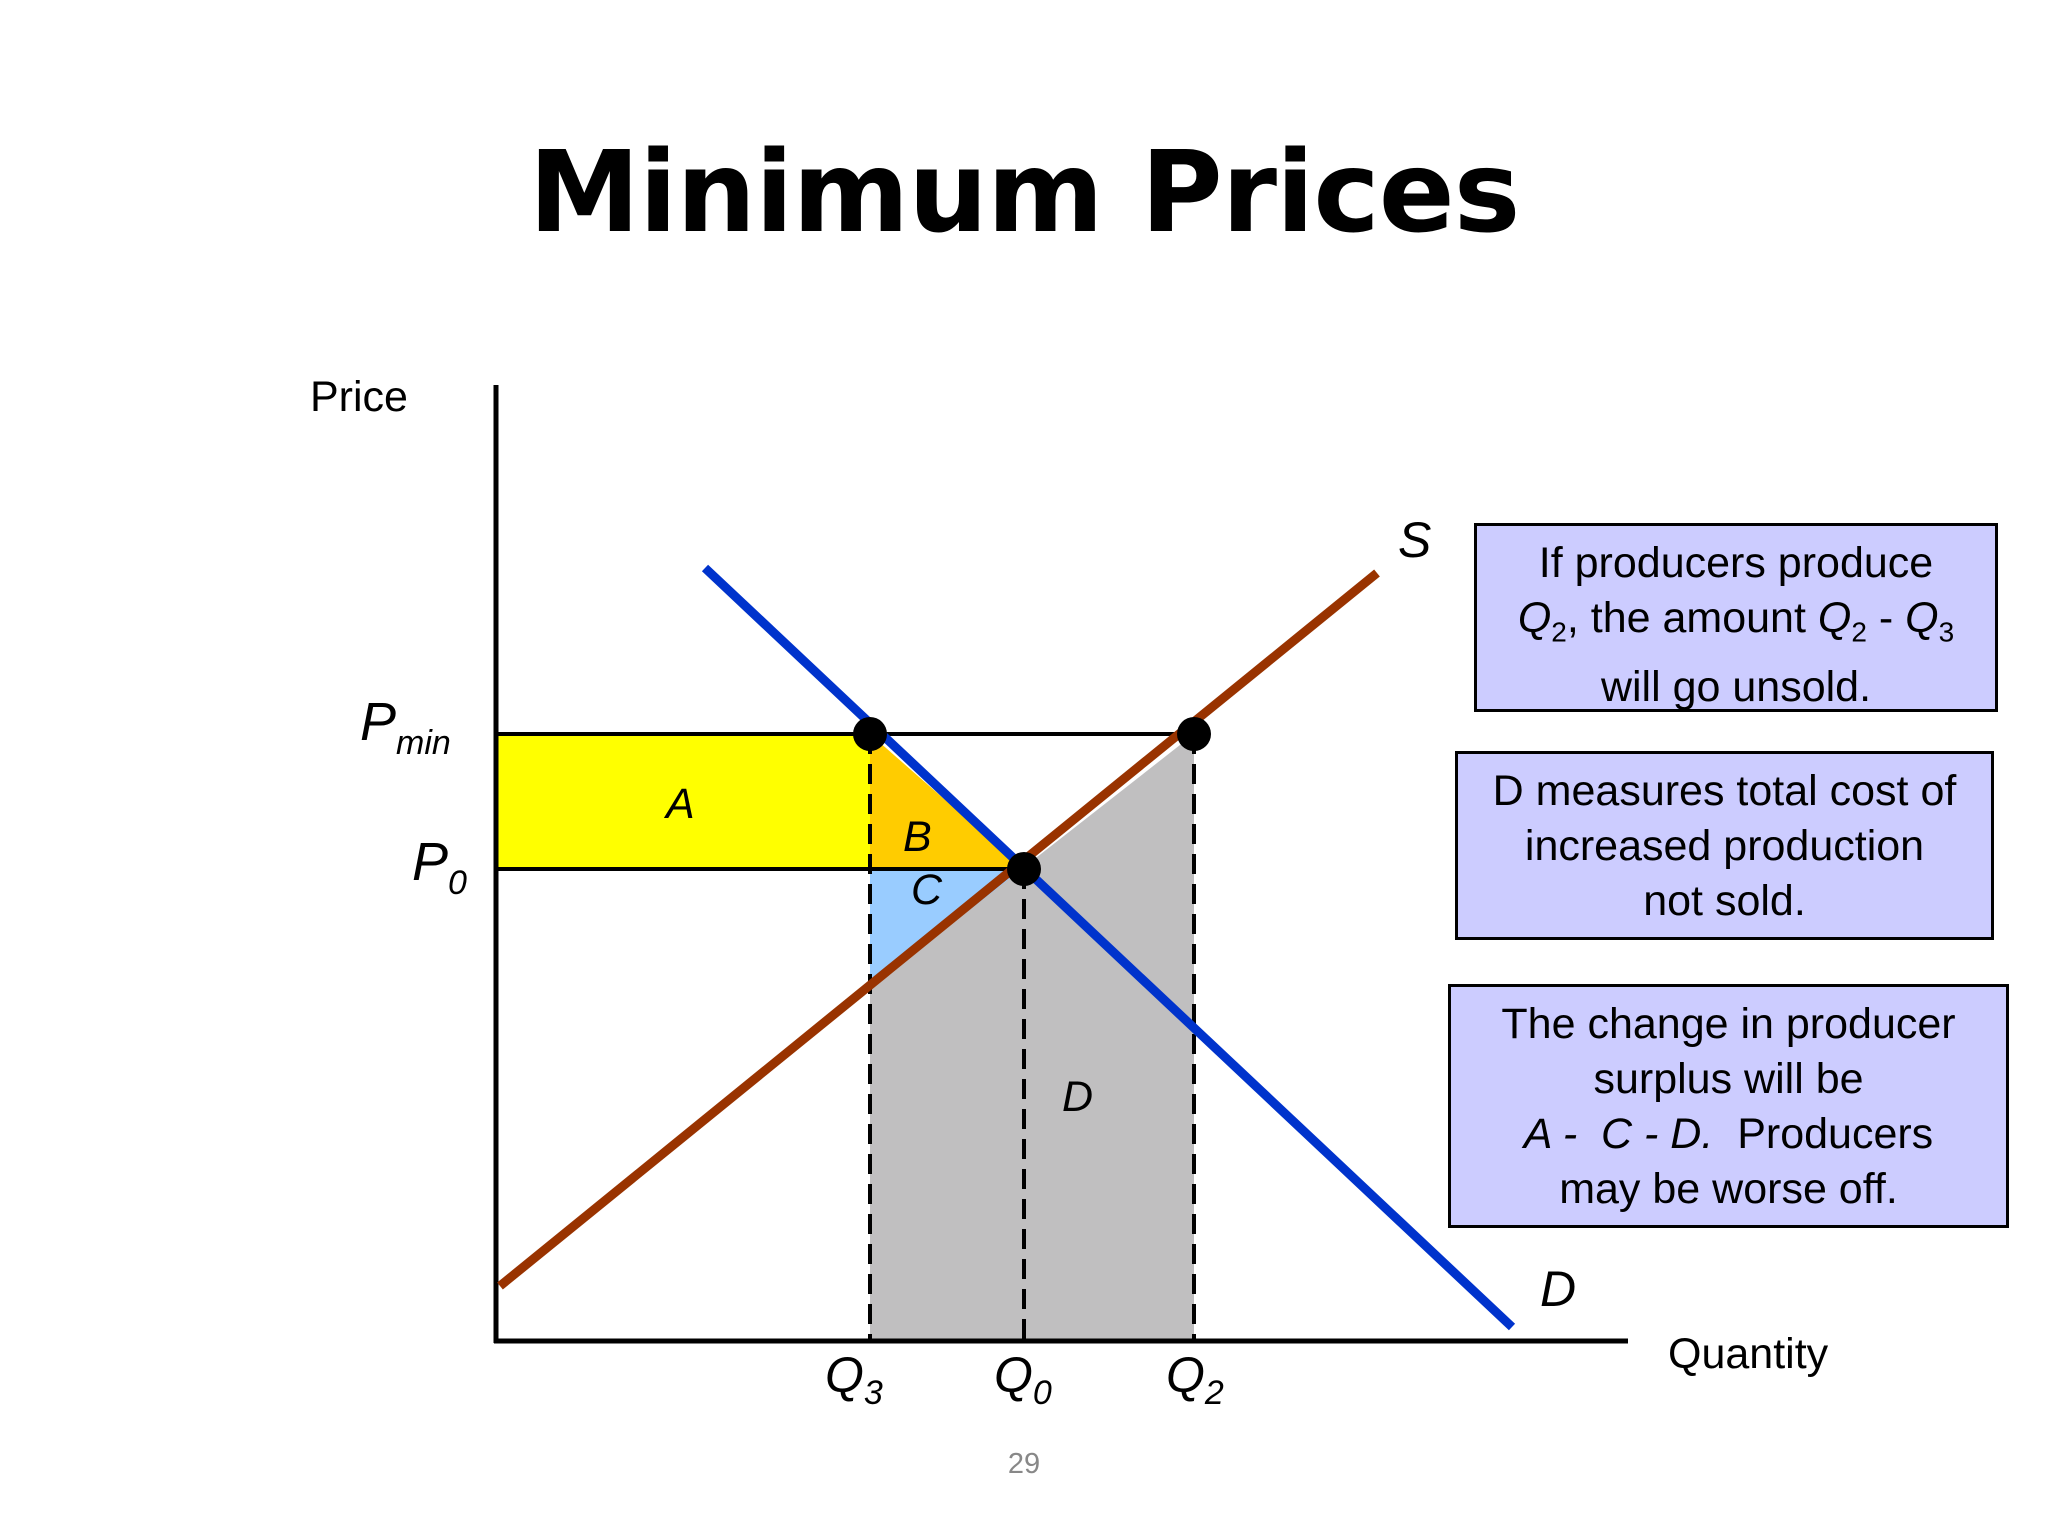  Describe the element at coordinates (1024, 193) in the screenshot. I see `slide-title: Minimum Prices` at that location.